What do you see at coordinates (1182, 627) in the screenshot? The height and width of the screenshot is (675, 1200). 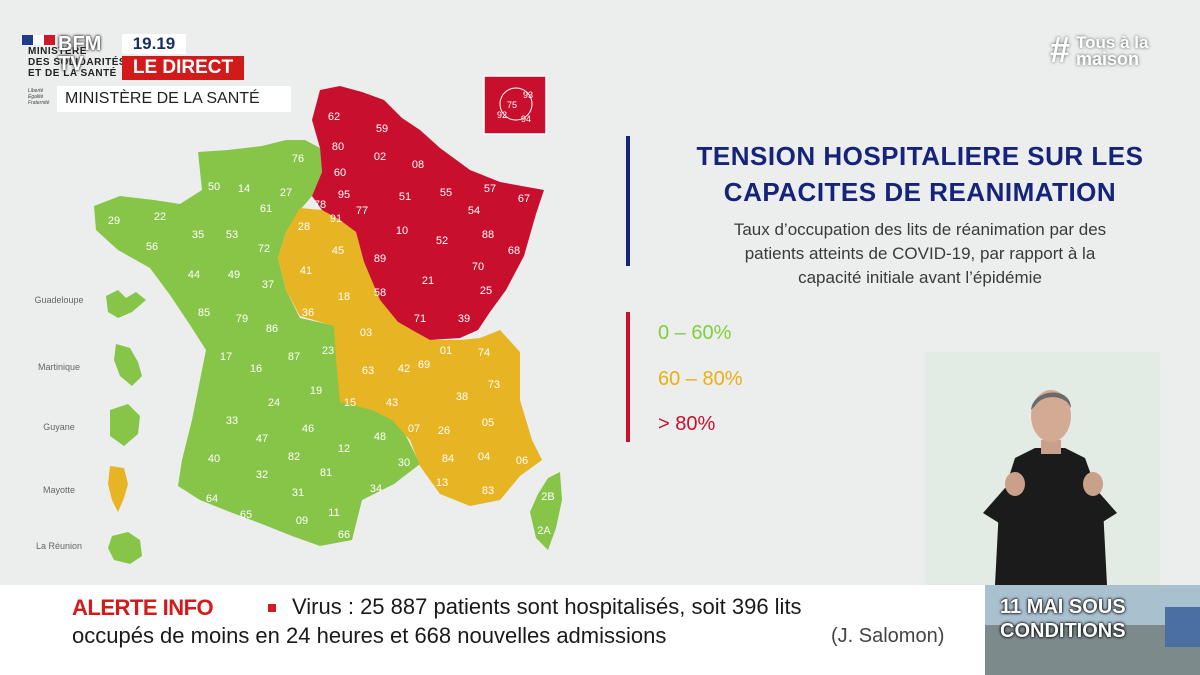 I see `promo-photo-fence` at bounding box center [1182, 627].